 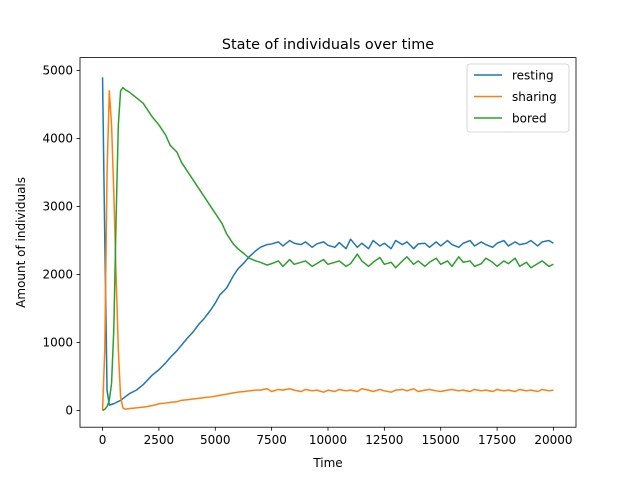 I want to click on y-axis-label: Amount of individuals, so click(x=21, y=242).